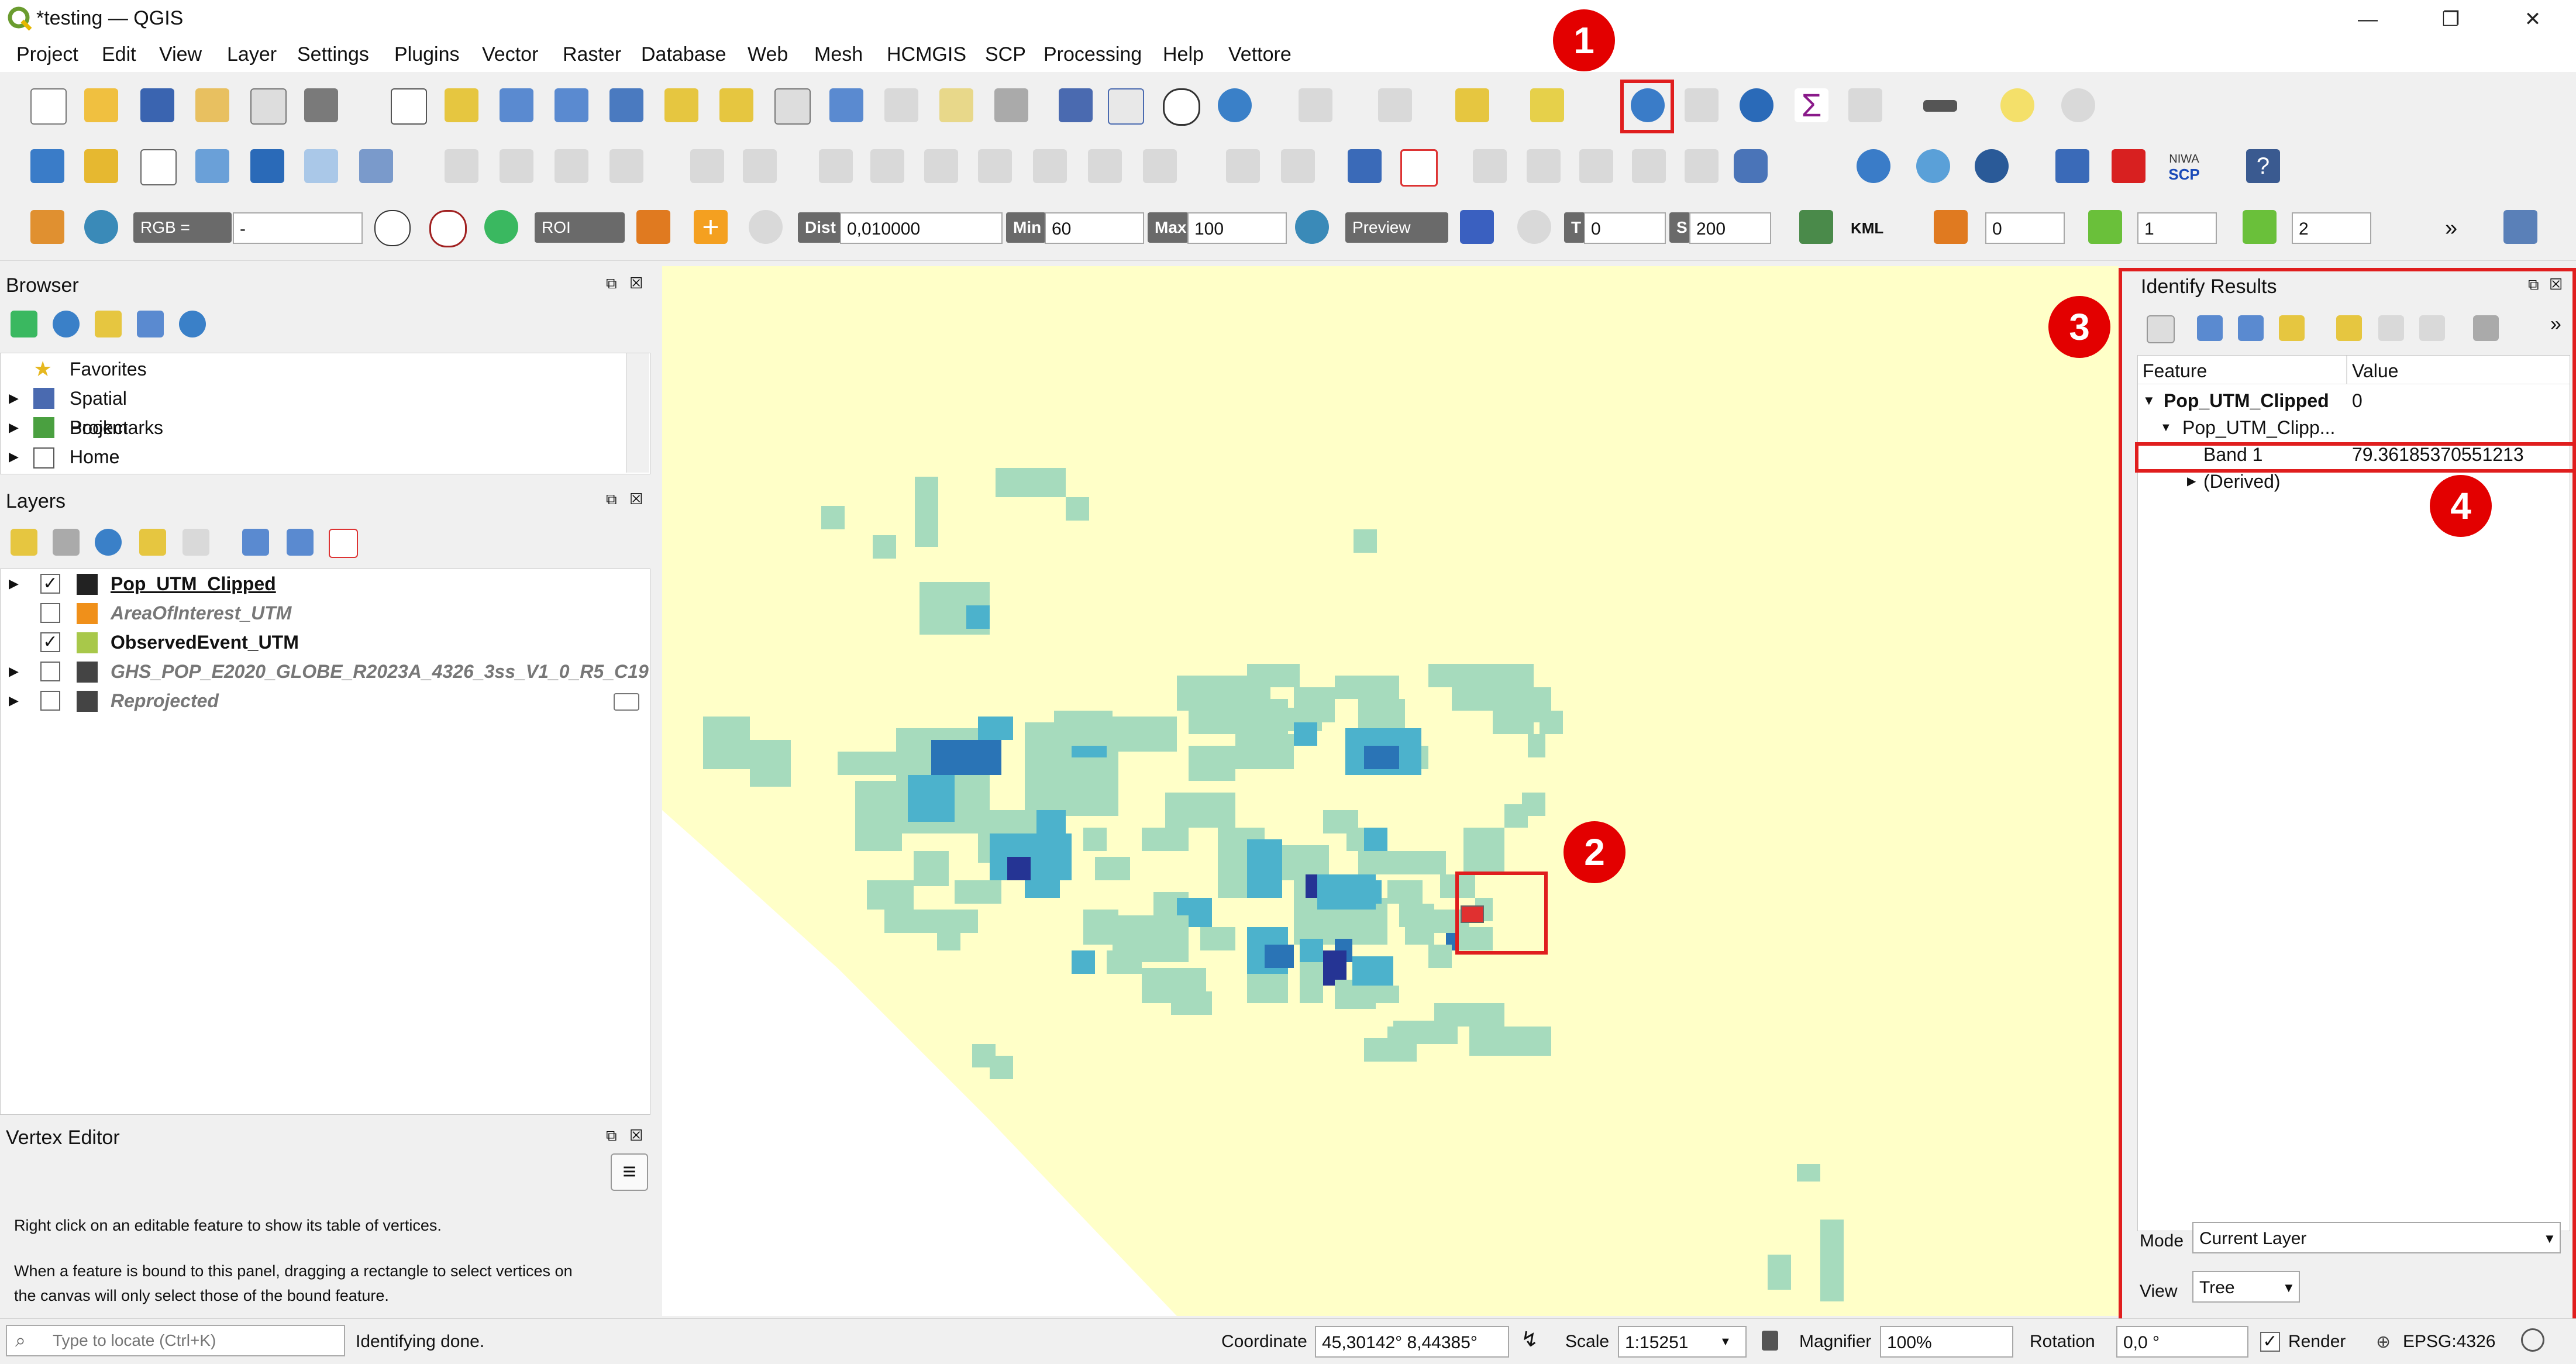 The width and height of the screenshot is (2576, 1364). I want to click on menu-hcmgis: HCMGIS, so click(926, 54).